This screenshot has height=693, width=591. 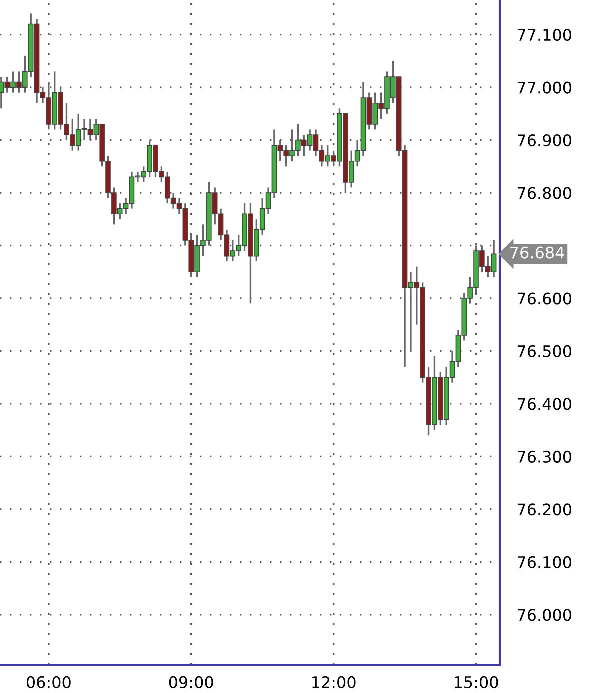 What do you see at coordinates (476, 682) in the screenshot?
I see `x-tick-label: 15:00` at bounding box center [476, 682].